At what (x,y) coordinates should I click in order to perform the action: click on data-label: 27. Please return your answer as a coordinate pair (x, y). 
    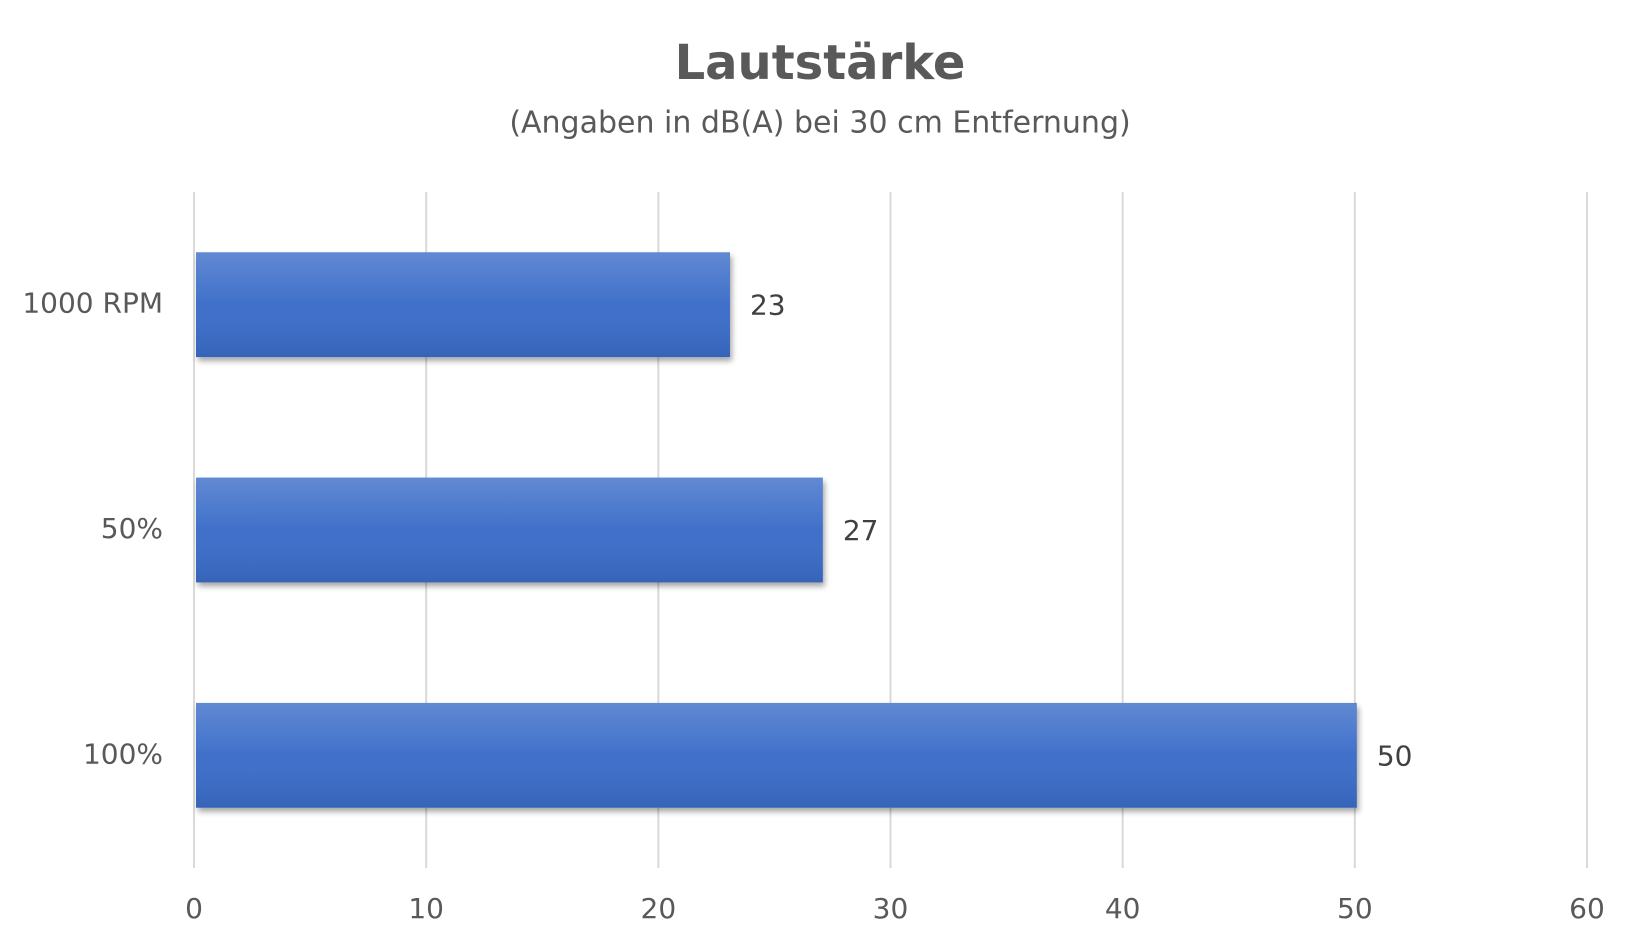
    Looking at the image, I should click on (861, 530).